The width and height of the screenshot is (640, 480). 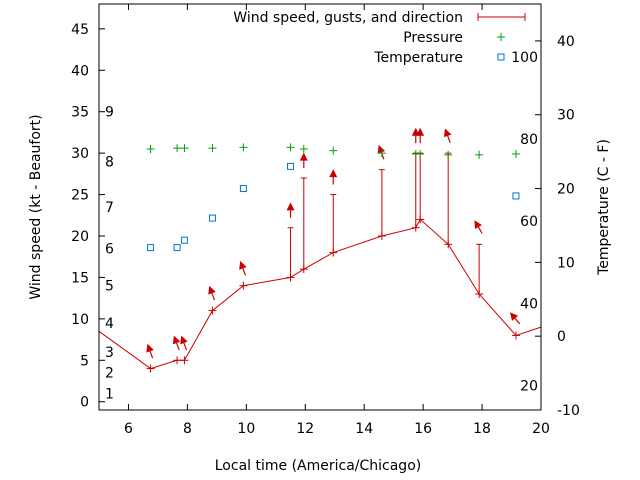 What do you see at coordinates (433, 38) in the screenshot?
I see `legend-label-pressure: Pressure` at bounding box center [433, 38].